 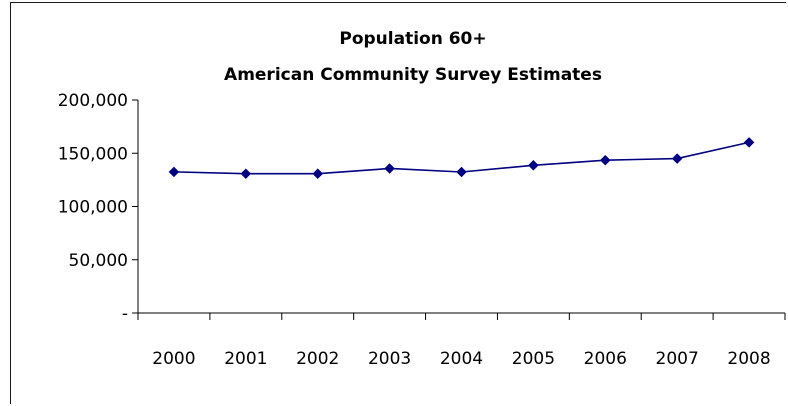 I want to click on x-axis: 2000 2001 2002 2003 2004 2005 2006 2007 2008, so click(x=461, y=340).